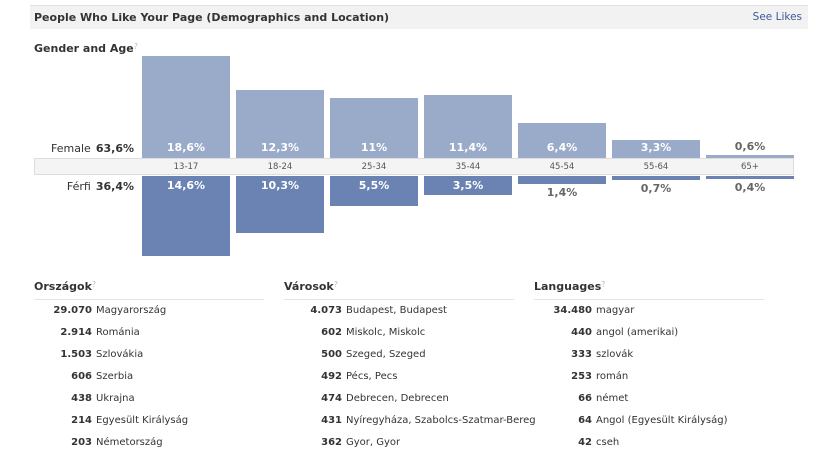  What do you see at coordinates (637, 332) in the screenshot?
I see `item-name: angol (amerikai)` at bounding box center [637, 332].